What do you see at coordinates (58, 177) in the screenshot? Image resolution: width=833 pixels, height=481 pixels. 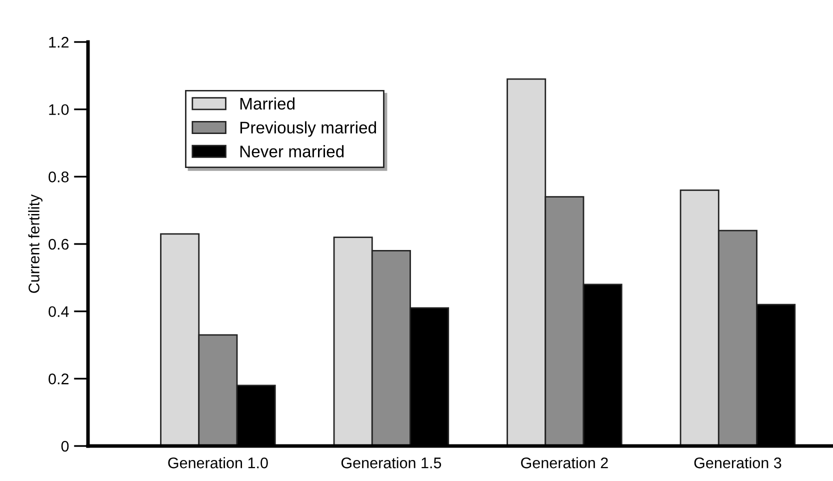 I see `y-tick-label: 0.8` at bounding box center [58, 177].